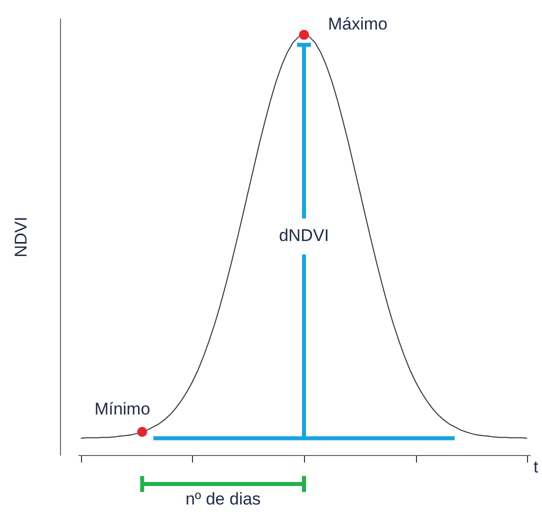  Describe the element at coordinates (122, 408) in the screenshot. I see `annotation: Mínimo` at that location.